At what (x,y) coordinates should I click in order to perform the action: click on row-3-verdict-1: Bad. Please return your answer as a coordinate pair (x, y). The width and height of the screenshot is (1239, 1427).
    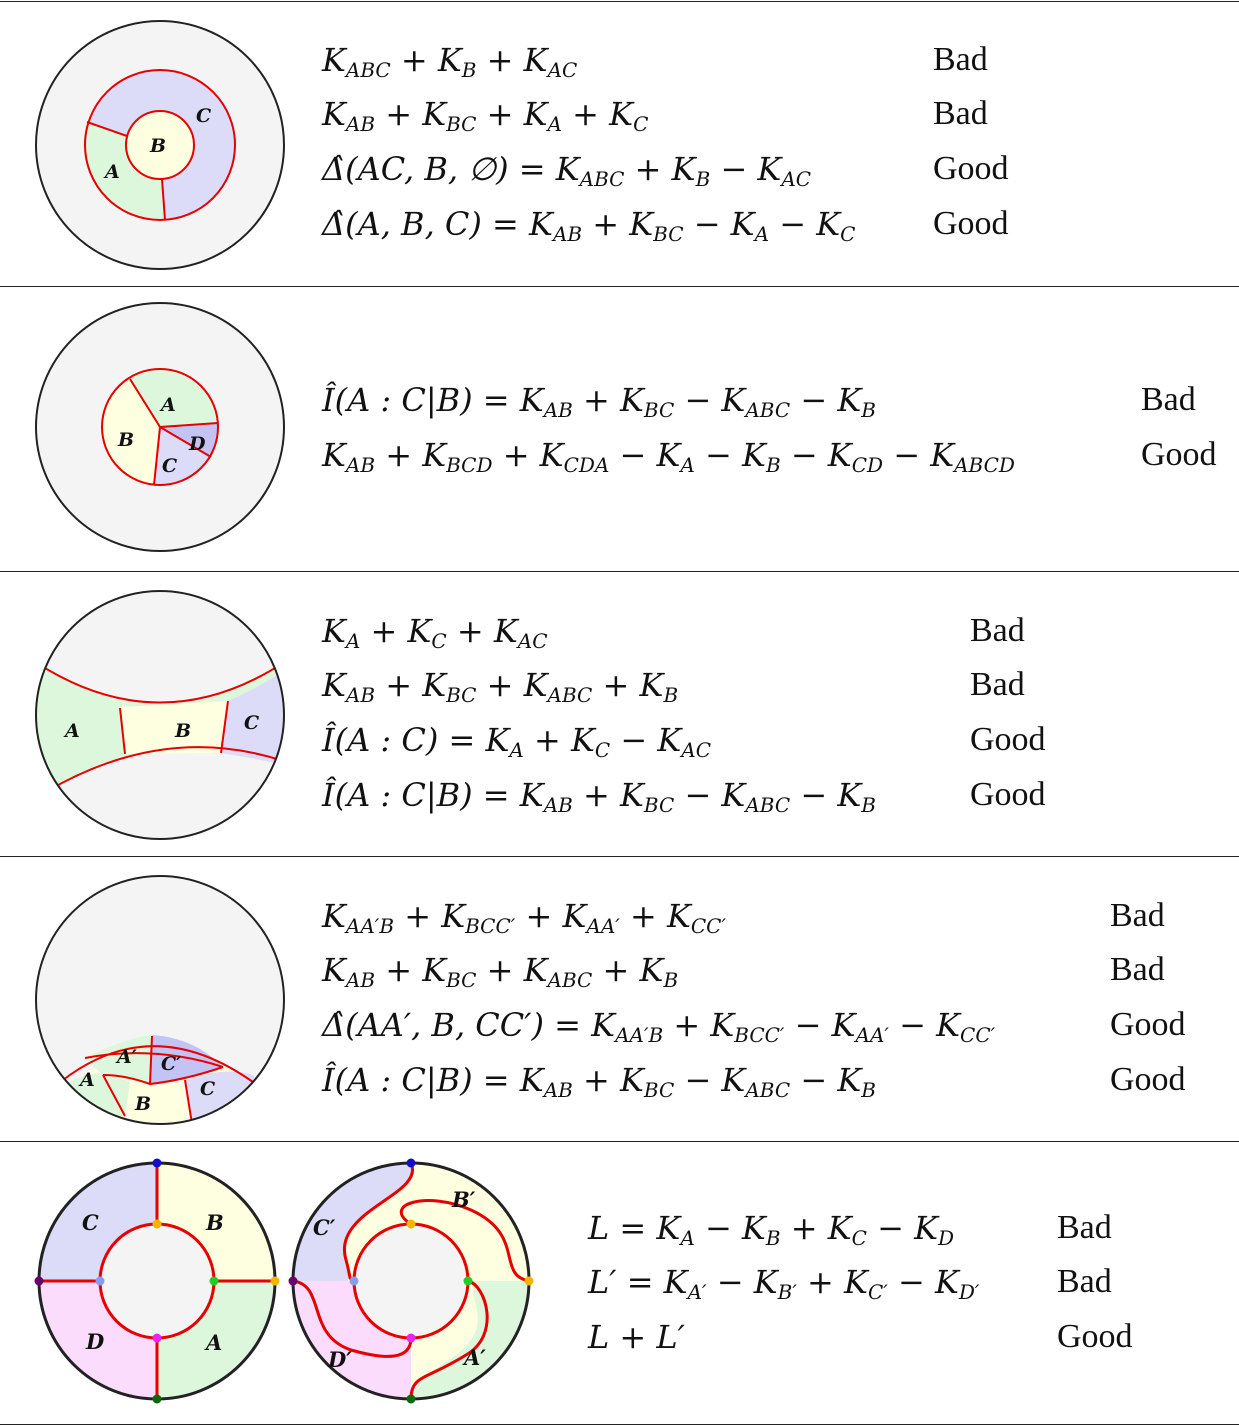
    Looking at the image, I should click on (997, 630).